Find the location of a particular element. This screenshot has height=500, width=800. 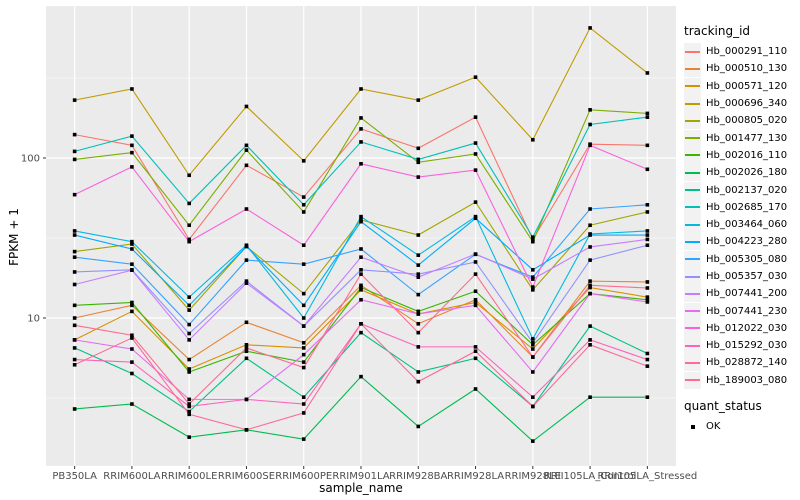

legend-label: OK is located at coordinates (713, 427).